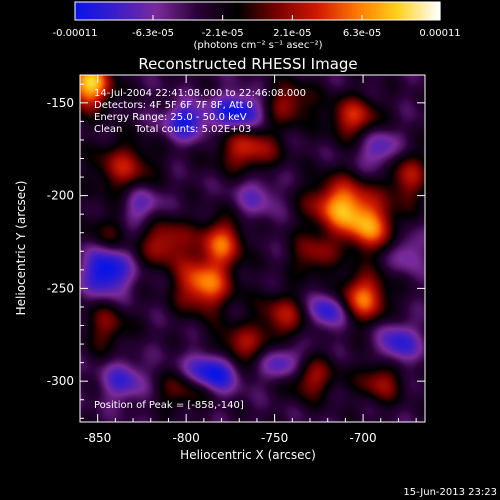 Image resolution: width=500 pixels, height=500 pixels. I want to click on colorbar-tick-label: 6.3e-05, so click(362, 33).